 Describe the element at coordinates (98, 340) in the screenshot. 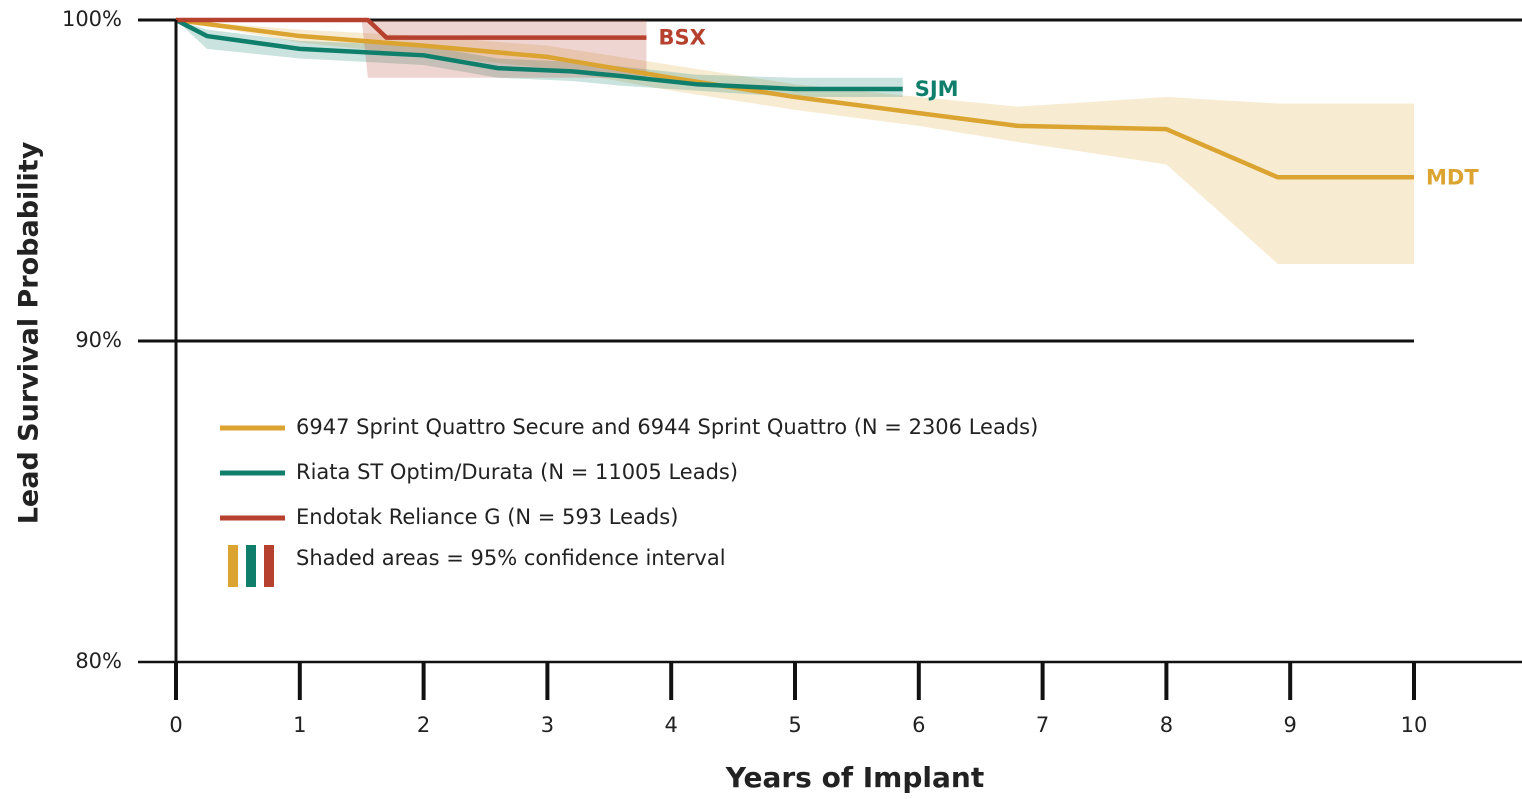

I see `y-tick-label: 90%` at that location.